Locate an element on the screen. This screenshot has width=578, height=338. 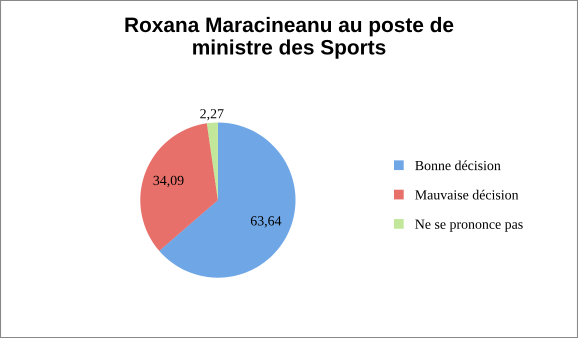
legend-label: Ne se prononce pas is located at coordinates (469, 226).